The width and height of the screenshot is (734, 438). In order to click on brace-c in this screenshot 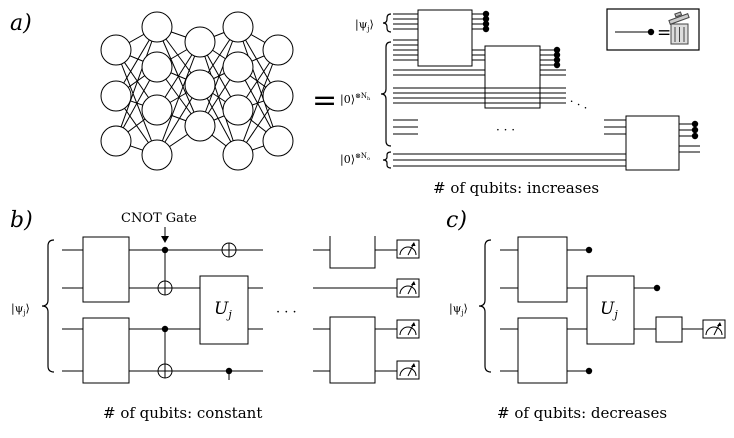, I will do `click(485, 306)`.